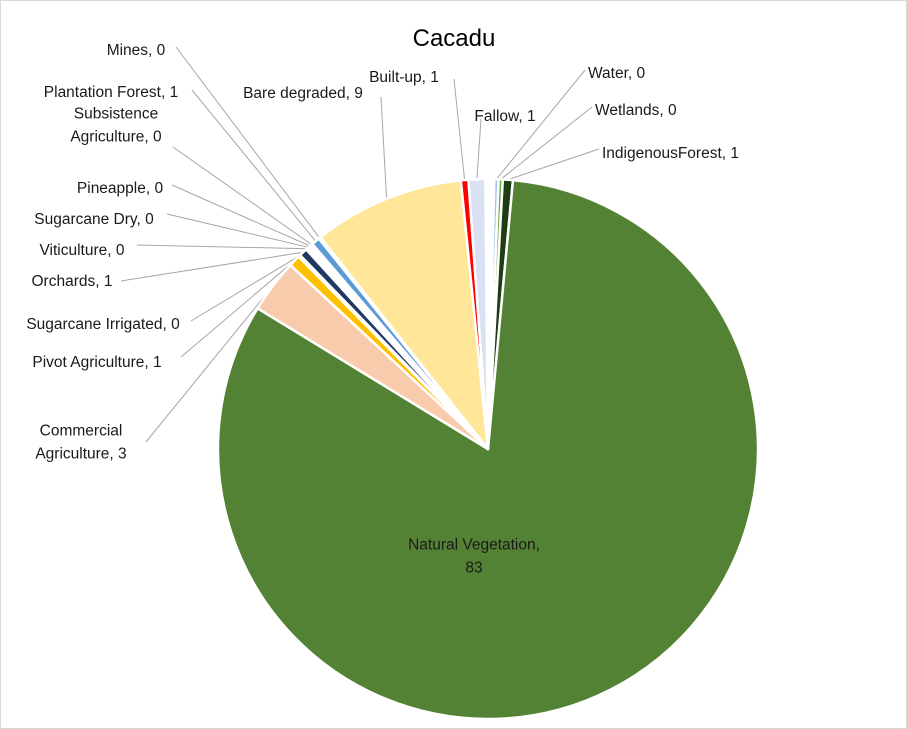  I want to click on data-label-bare-degraded: Bare degraded, 9, so click(303, 93).